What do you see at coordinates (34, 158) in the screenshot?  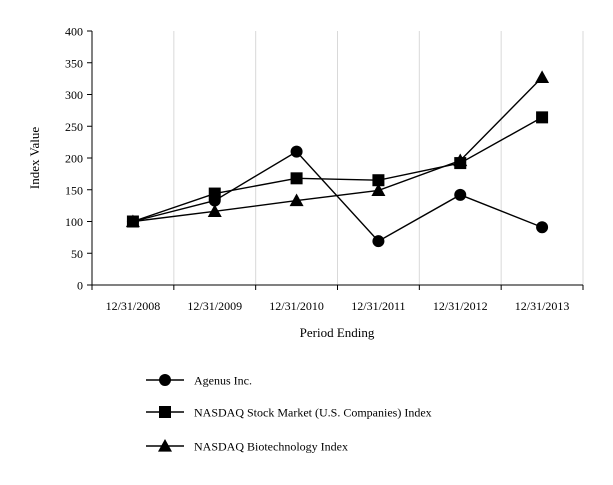 I see `y-axis-title: Index Value` at bounding box center [34, 158].